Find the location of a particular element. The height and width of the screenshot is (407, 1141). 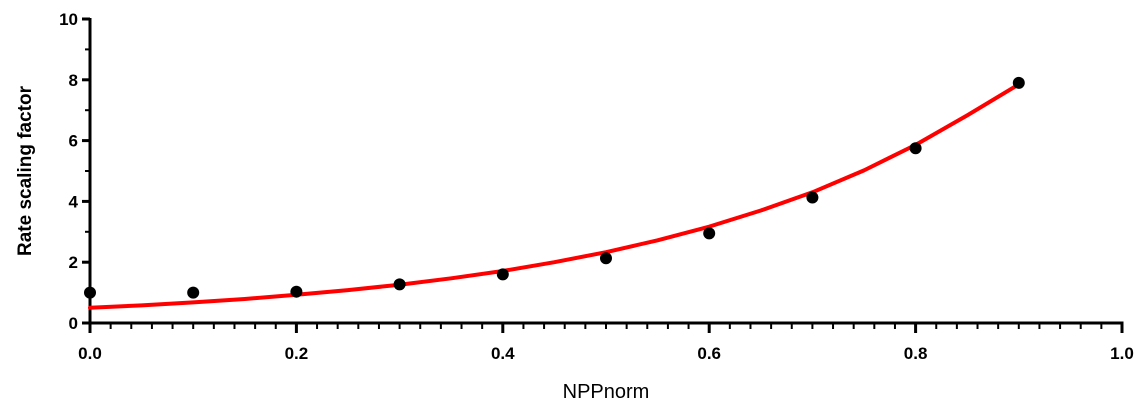

x-tick-label: 1.0 is located at coordinates (1122, 353).